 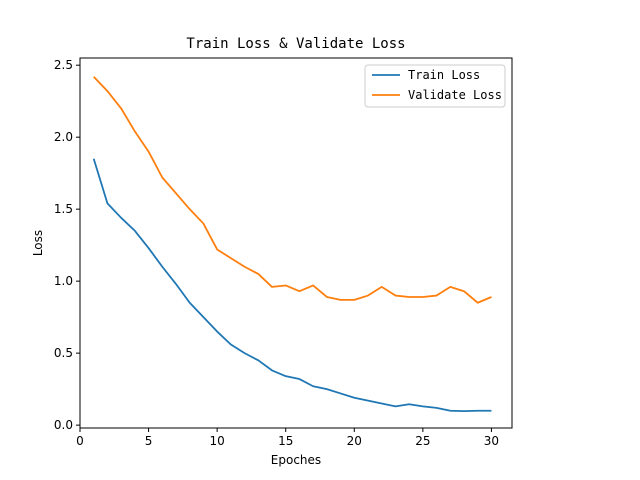 I want to click on y-tick-label: 1.5, so click(x=63, y=209).